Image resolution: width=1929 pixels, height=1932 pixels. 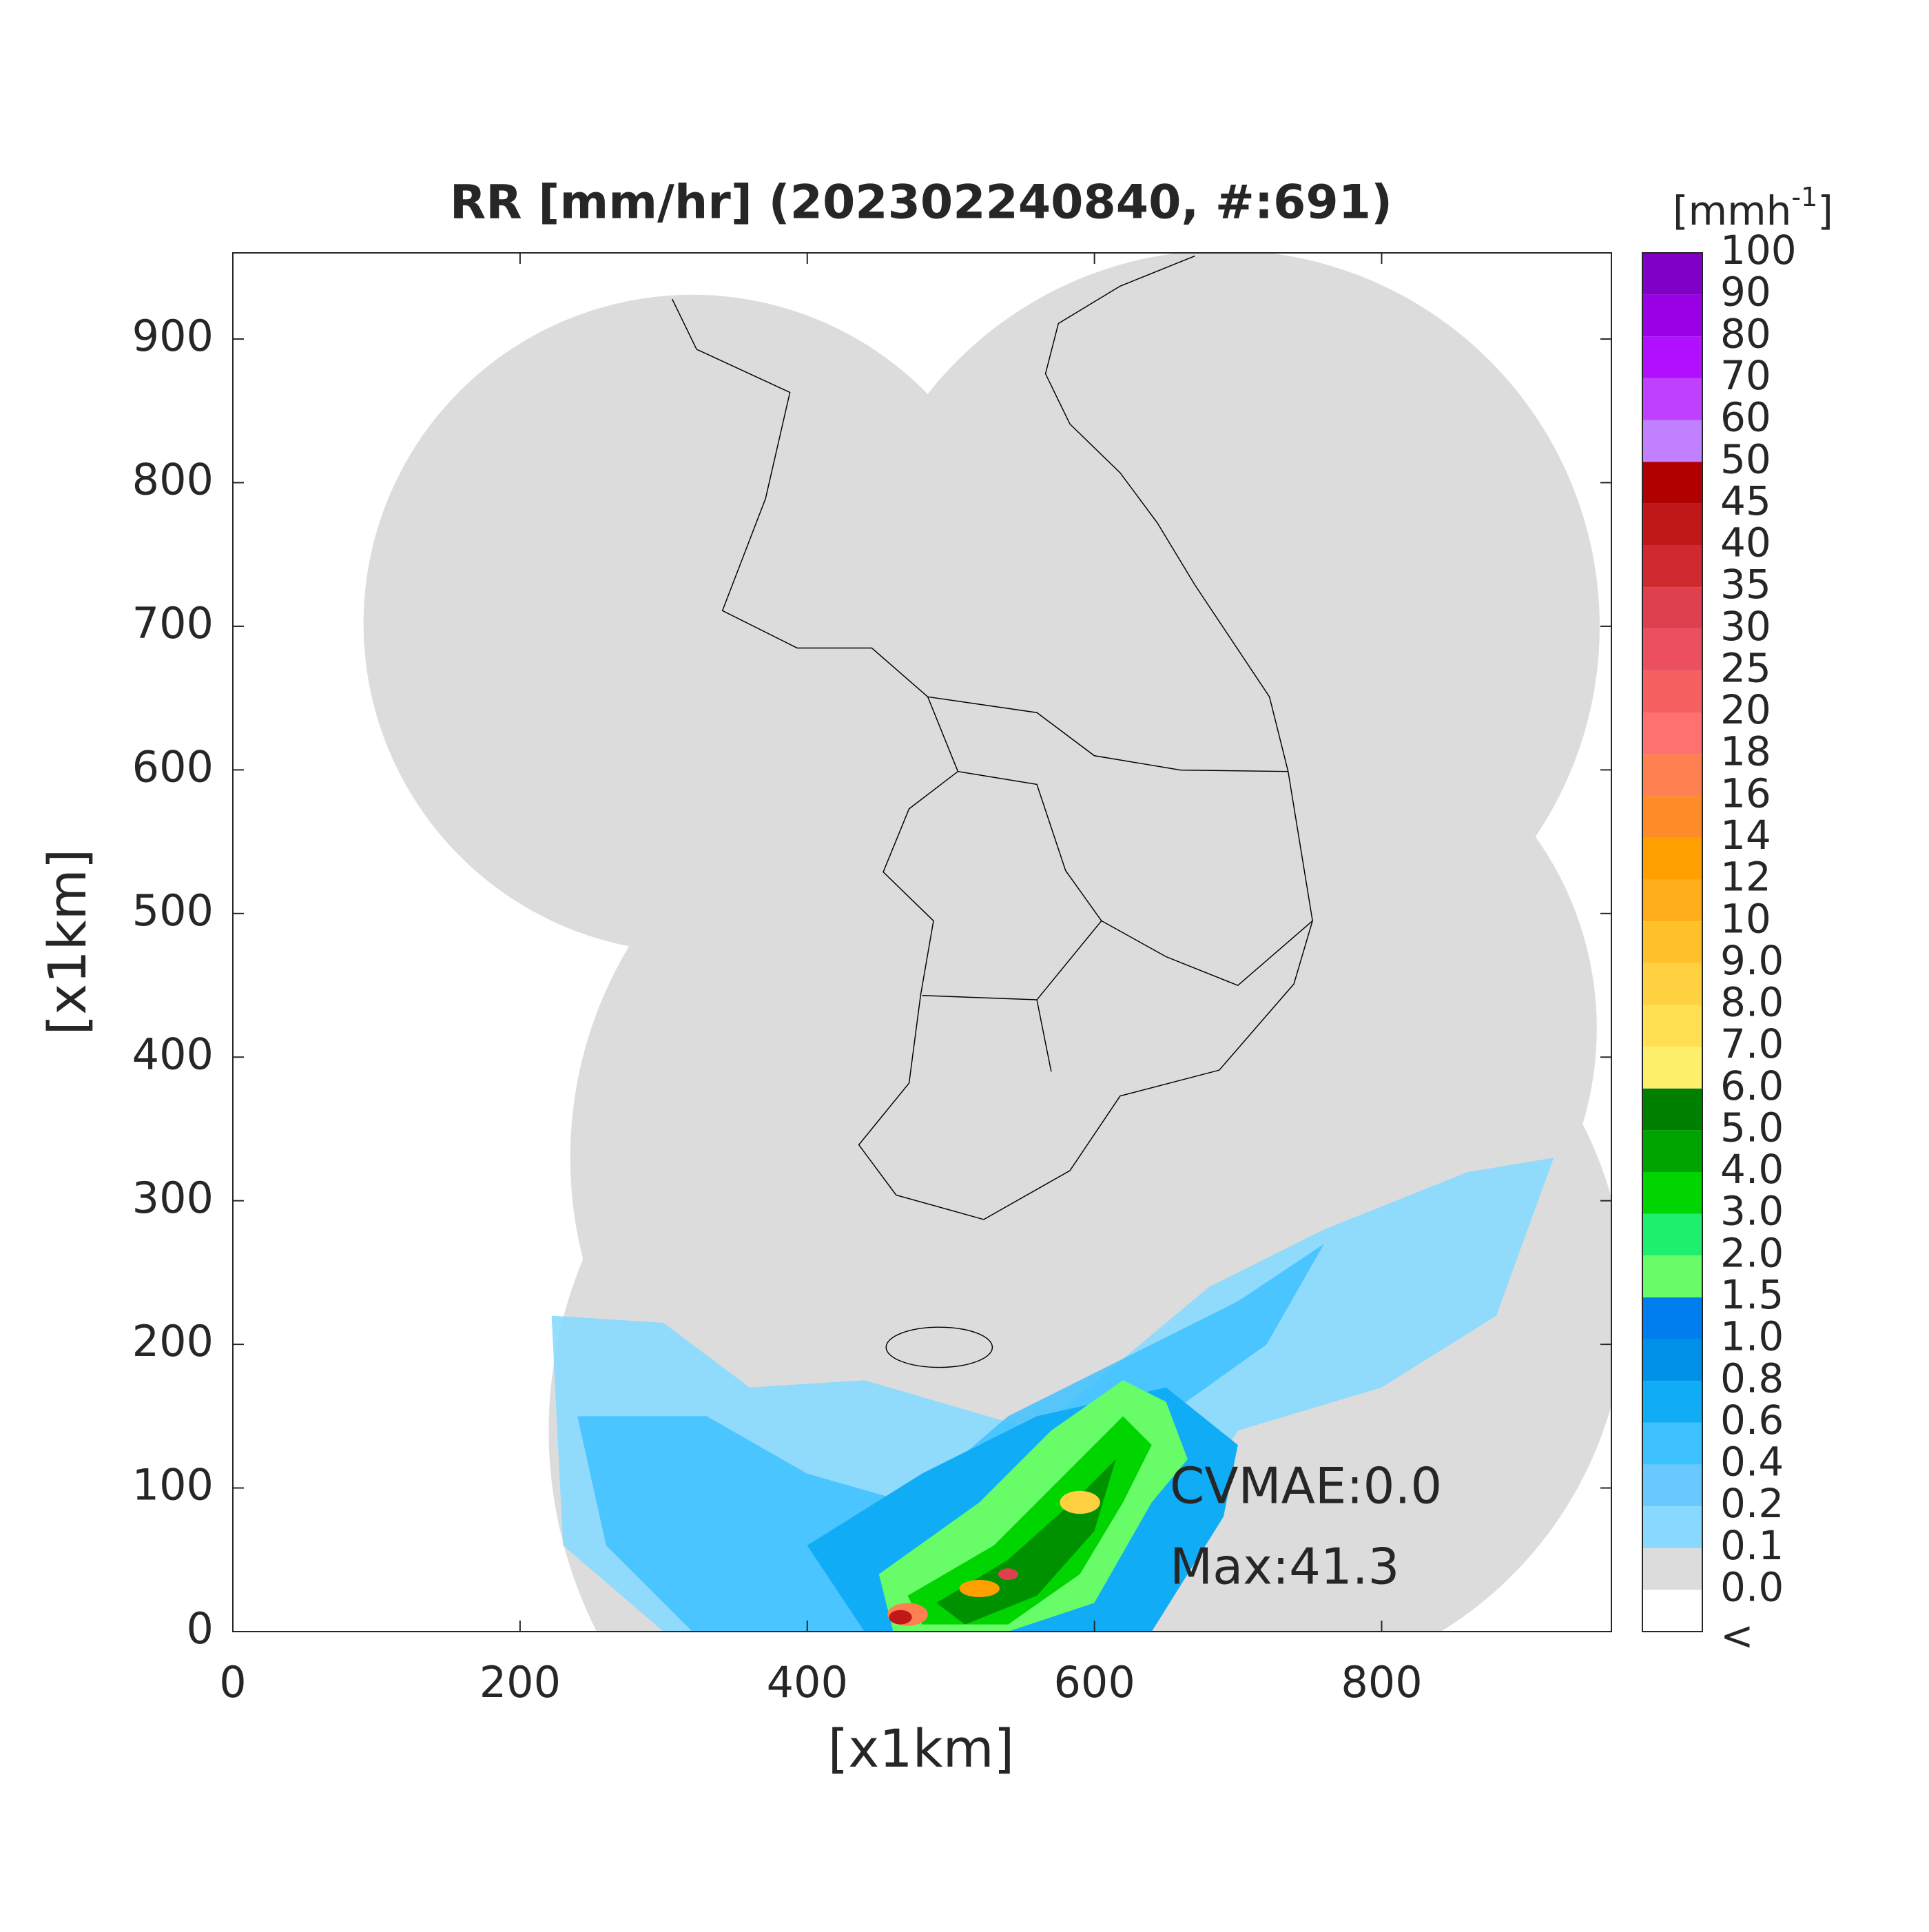 I want to click on colorbar-label: 5.0, so click(x=1752, y=1127).